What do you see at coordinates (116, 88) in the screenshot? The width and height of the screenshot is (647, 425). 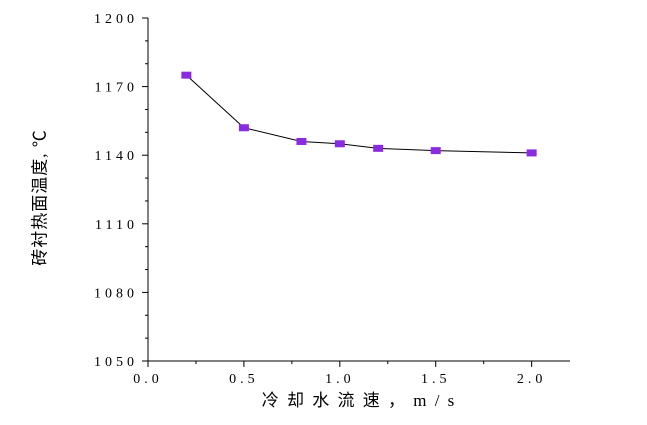 I see `y-tick-label: 1170` at bounding box center [116, 88].